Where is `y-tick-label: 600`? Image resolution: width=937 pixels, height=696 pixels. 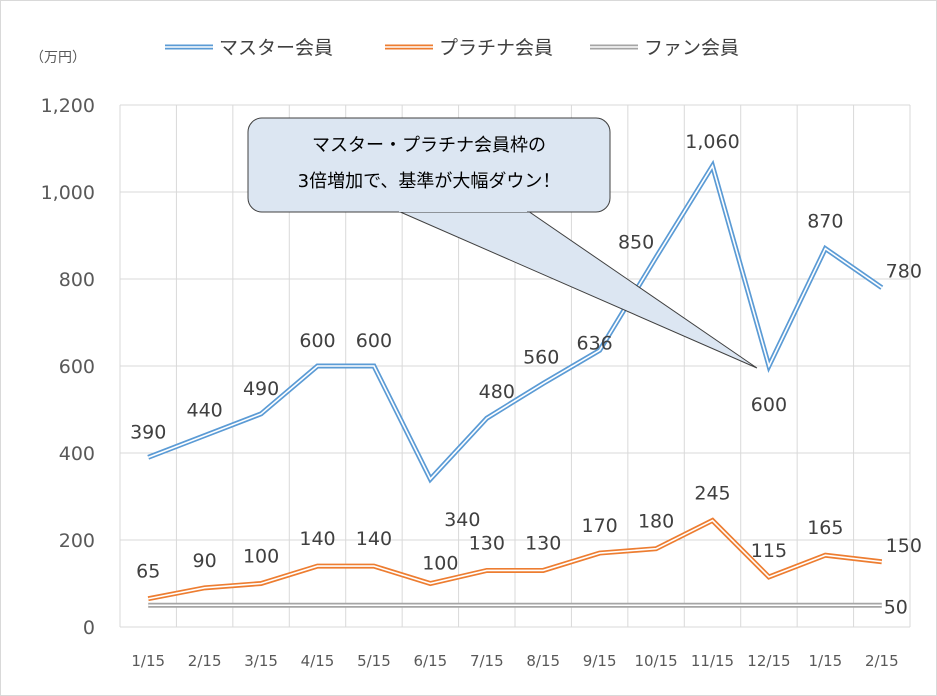
y-tick-label: 600 is located at coordinates (77, 367).